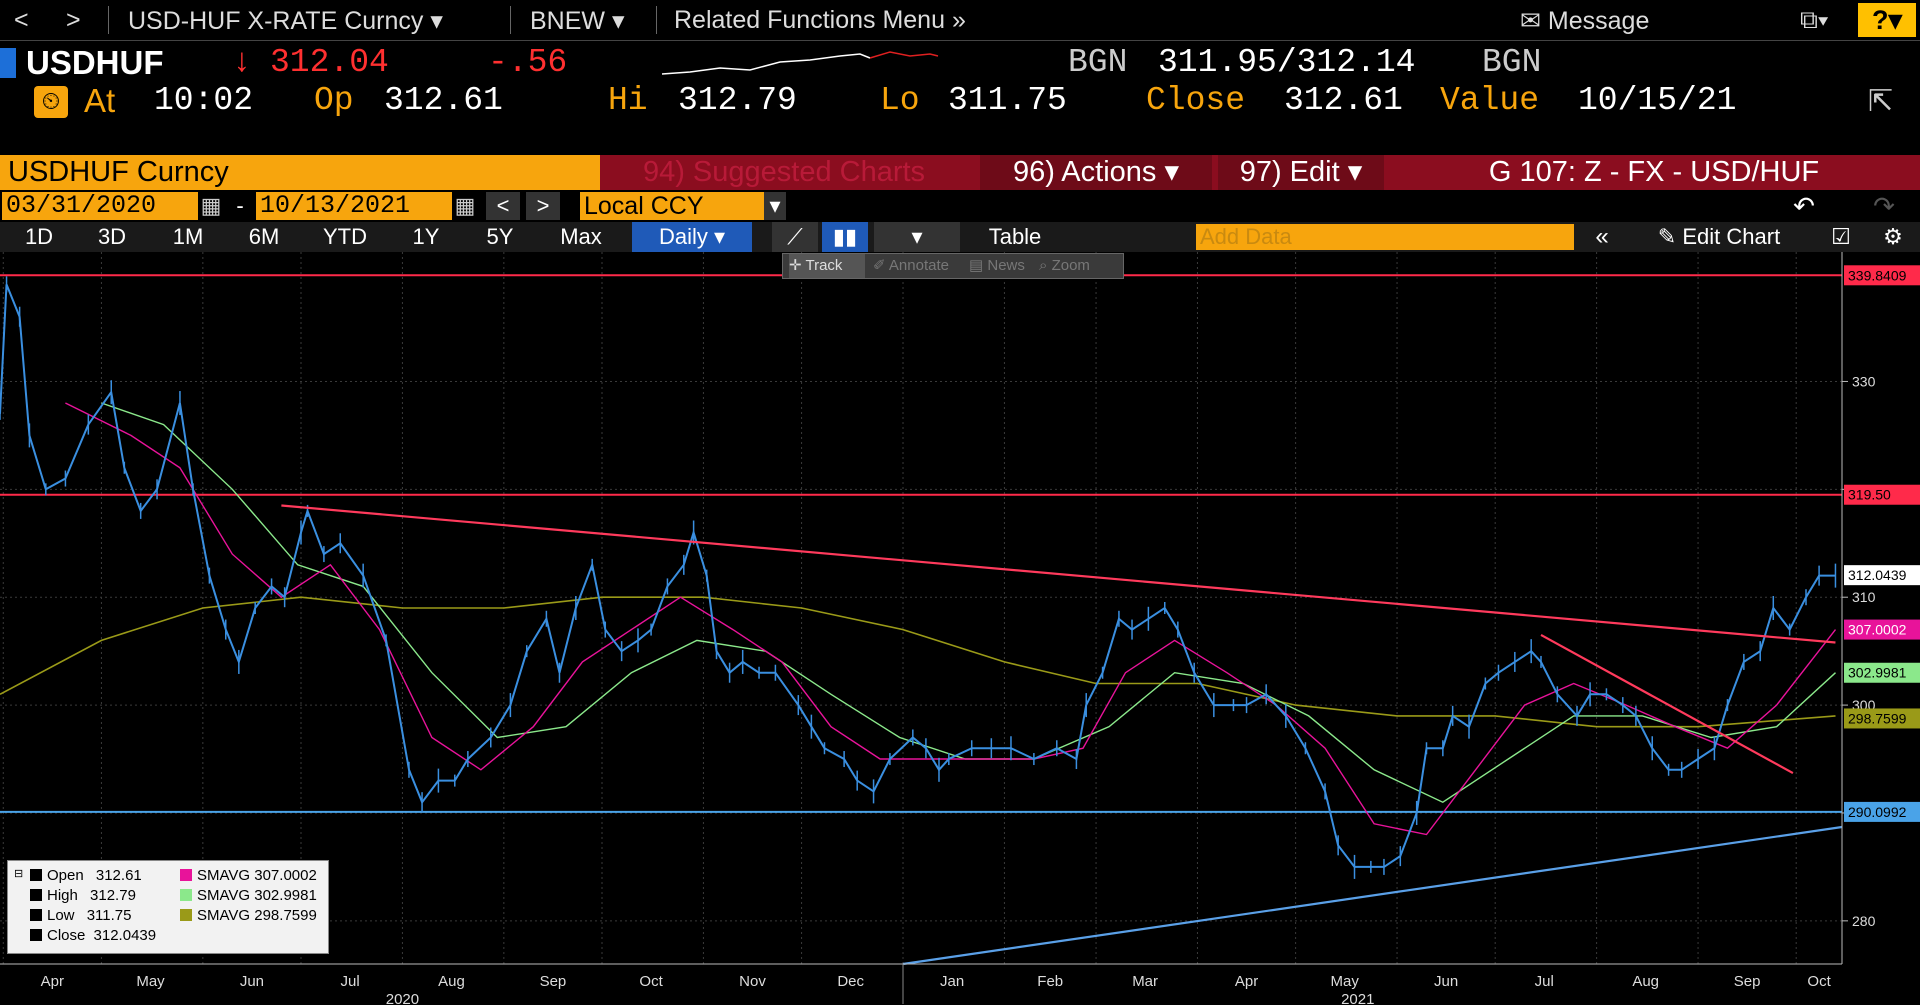 The image size is (1920, 1005). I want to click on range-max: Max, so click(581, 236).